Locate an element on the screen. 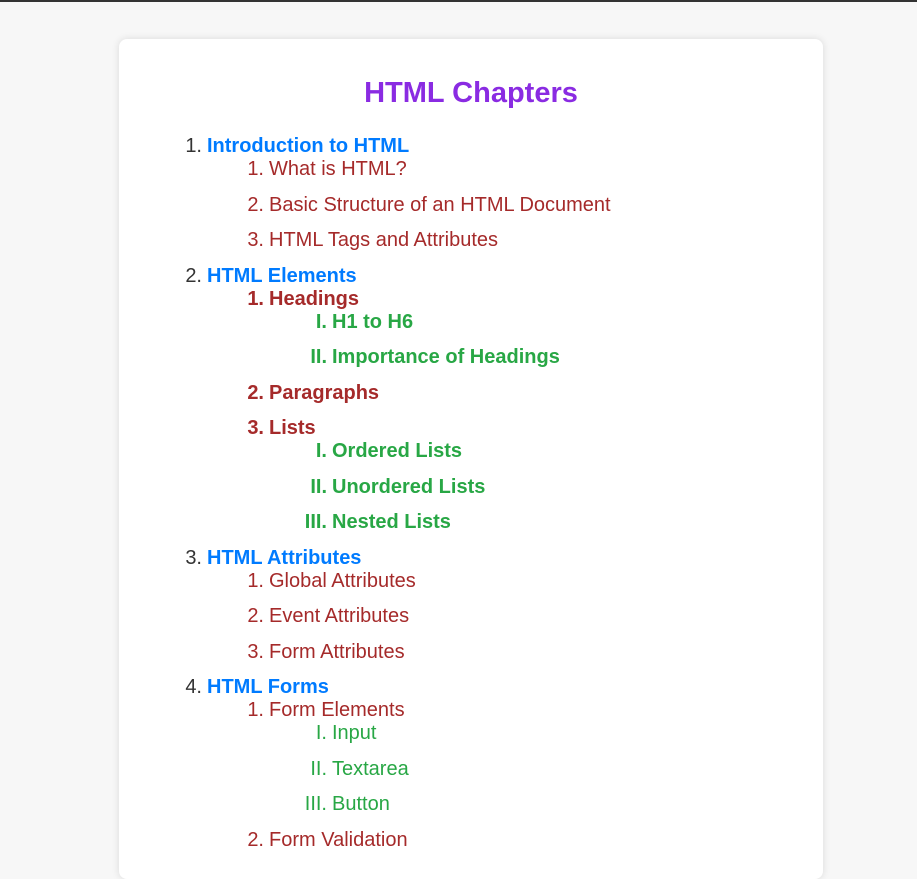 Image resolution: width=917 pixels, height=879 pixels. section-item-label: Headings is located at coordinates (314, 298).